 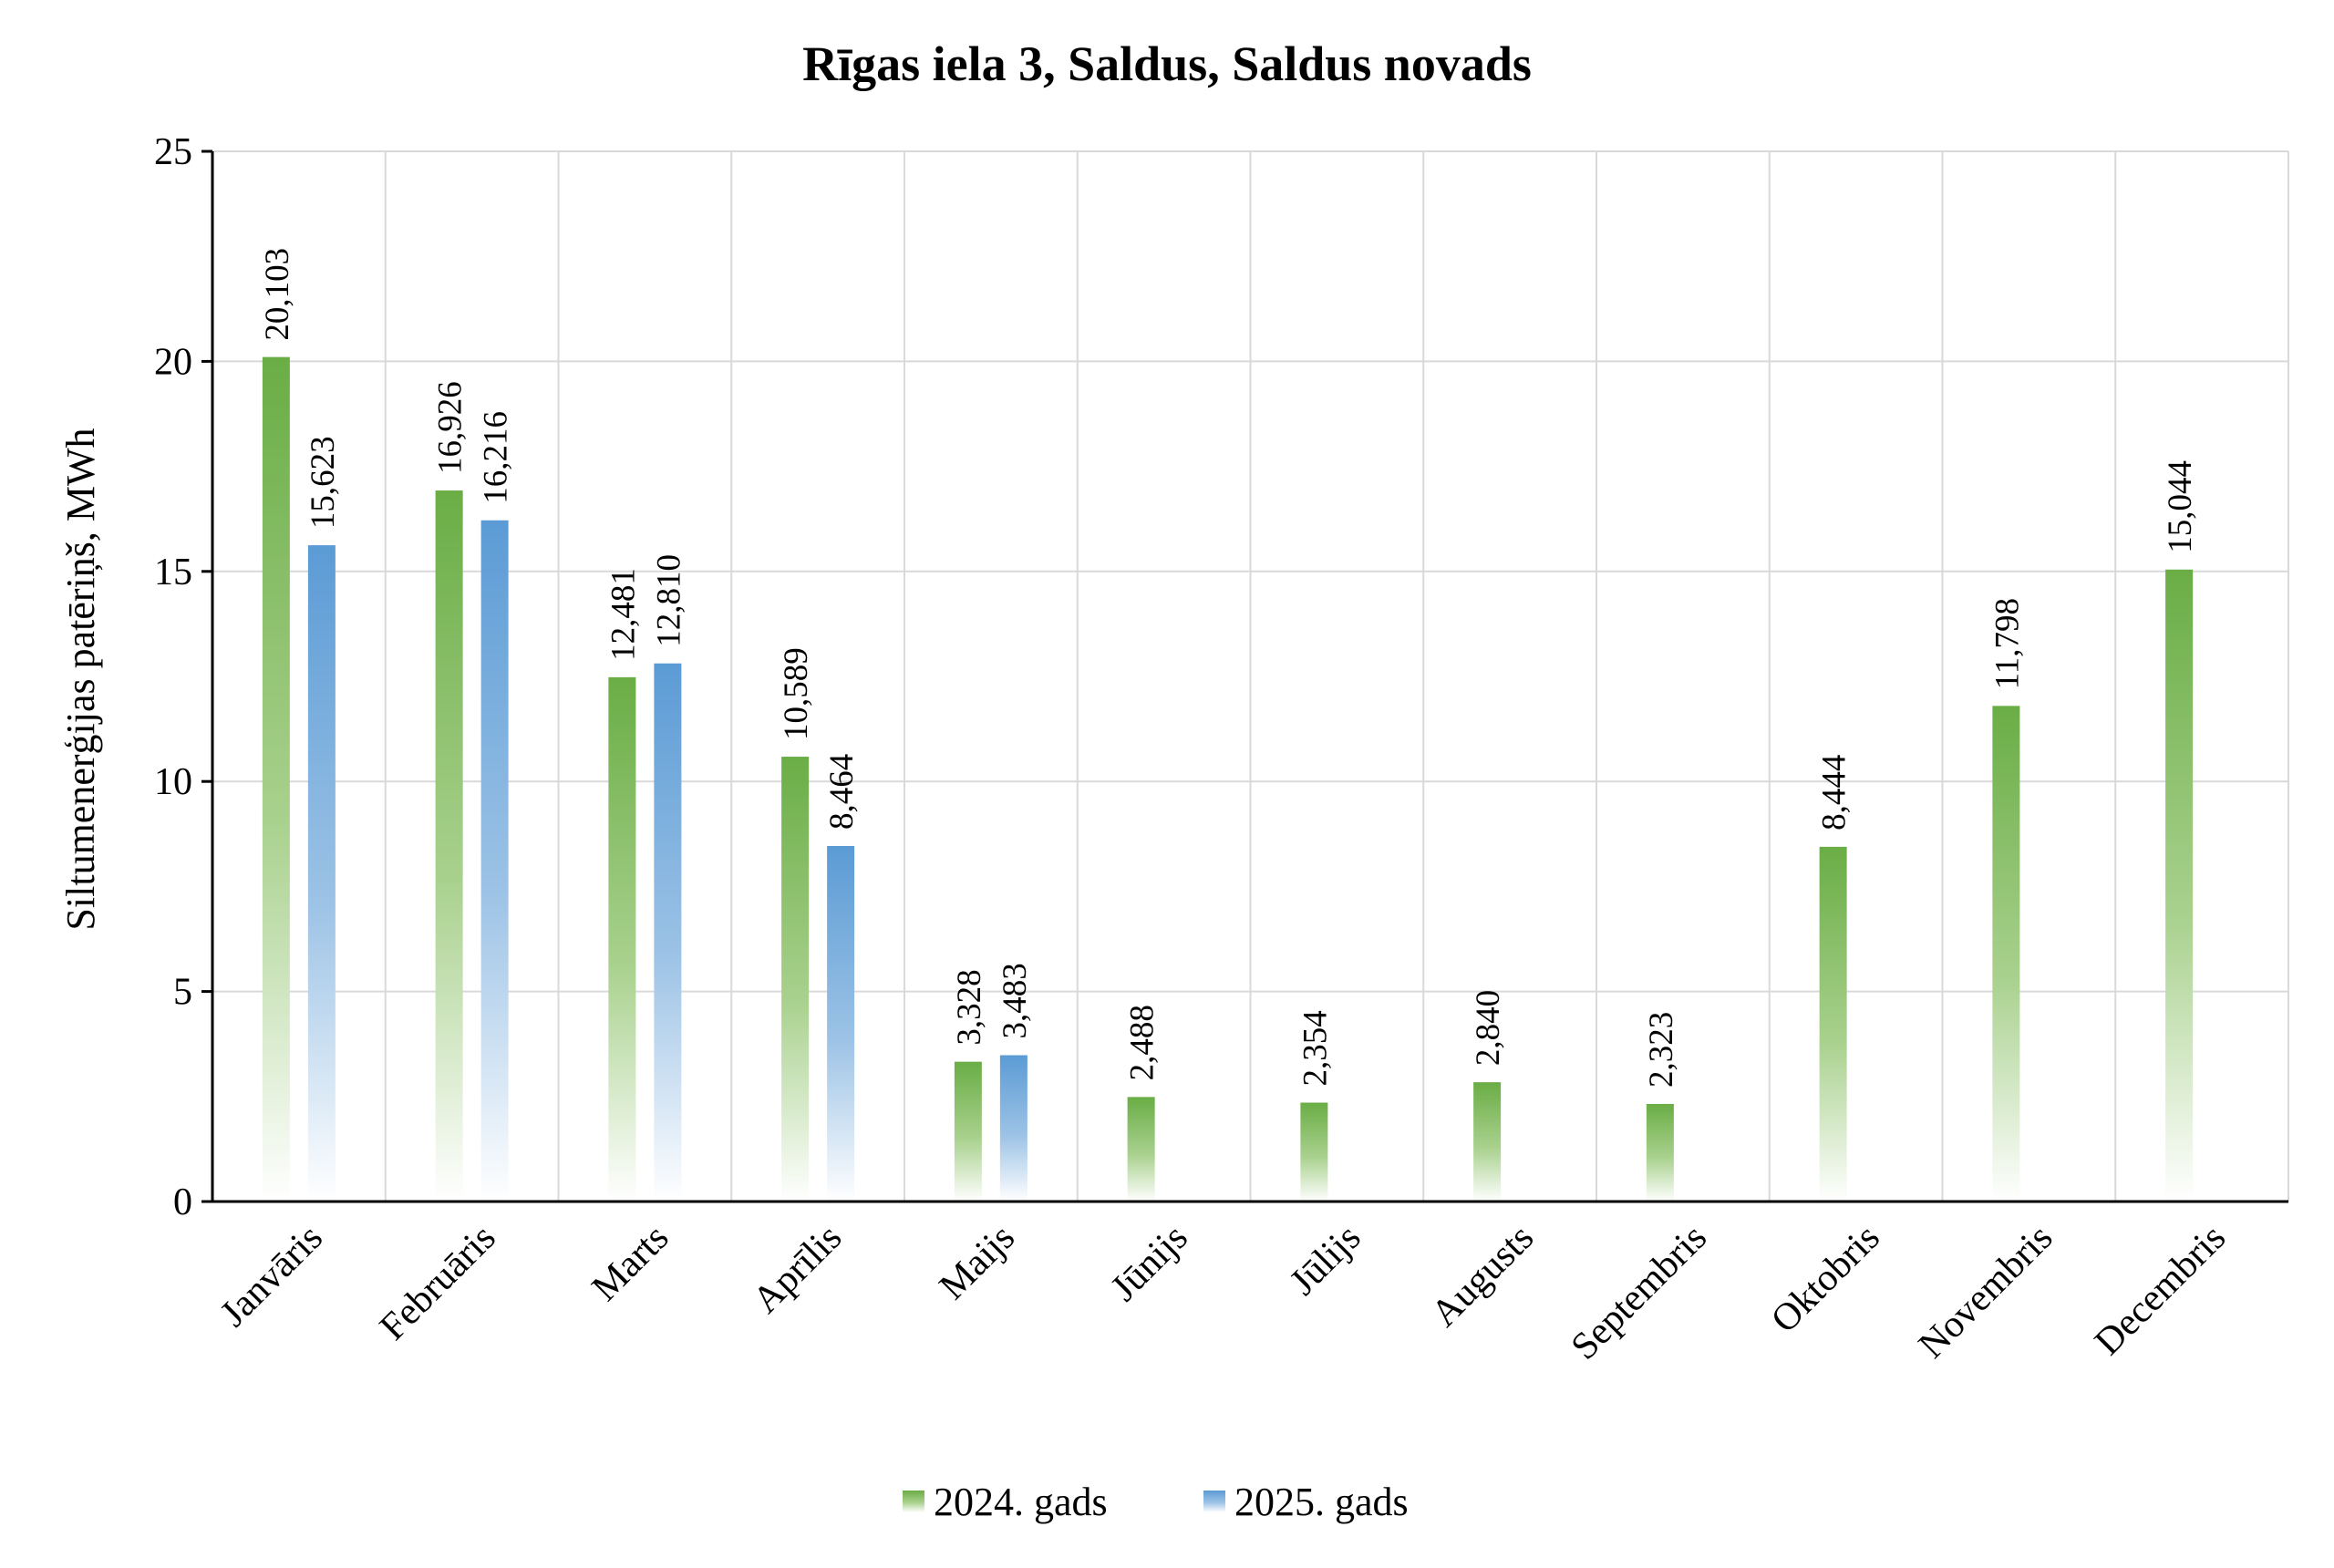 I want to click on data-label: 15,623, so click(x=323, y=483).